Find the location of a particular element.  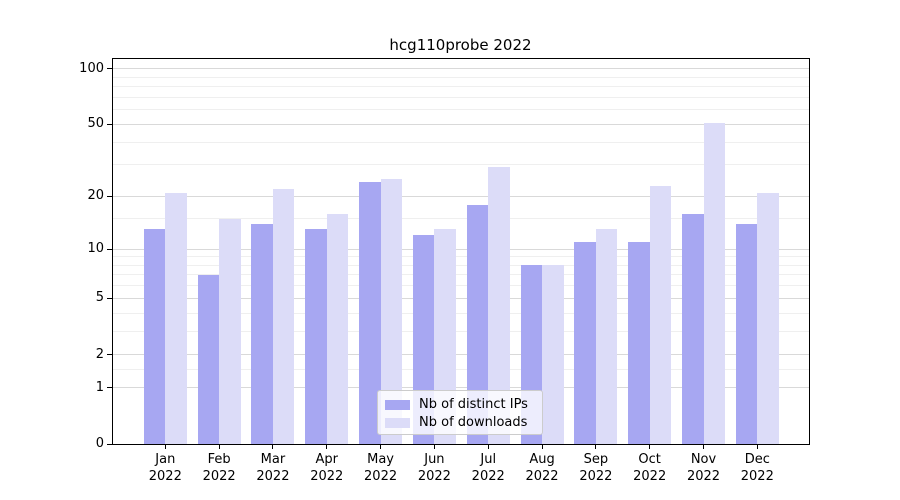

x-tick-label: Mar 2022 is located at coordinates (273, 468).